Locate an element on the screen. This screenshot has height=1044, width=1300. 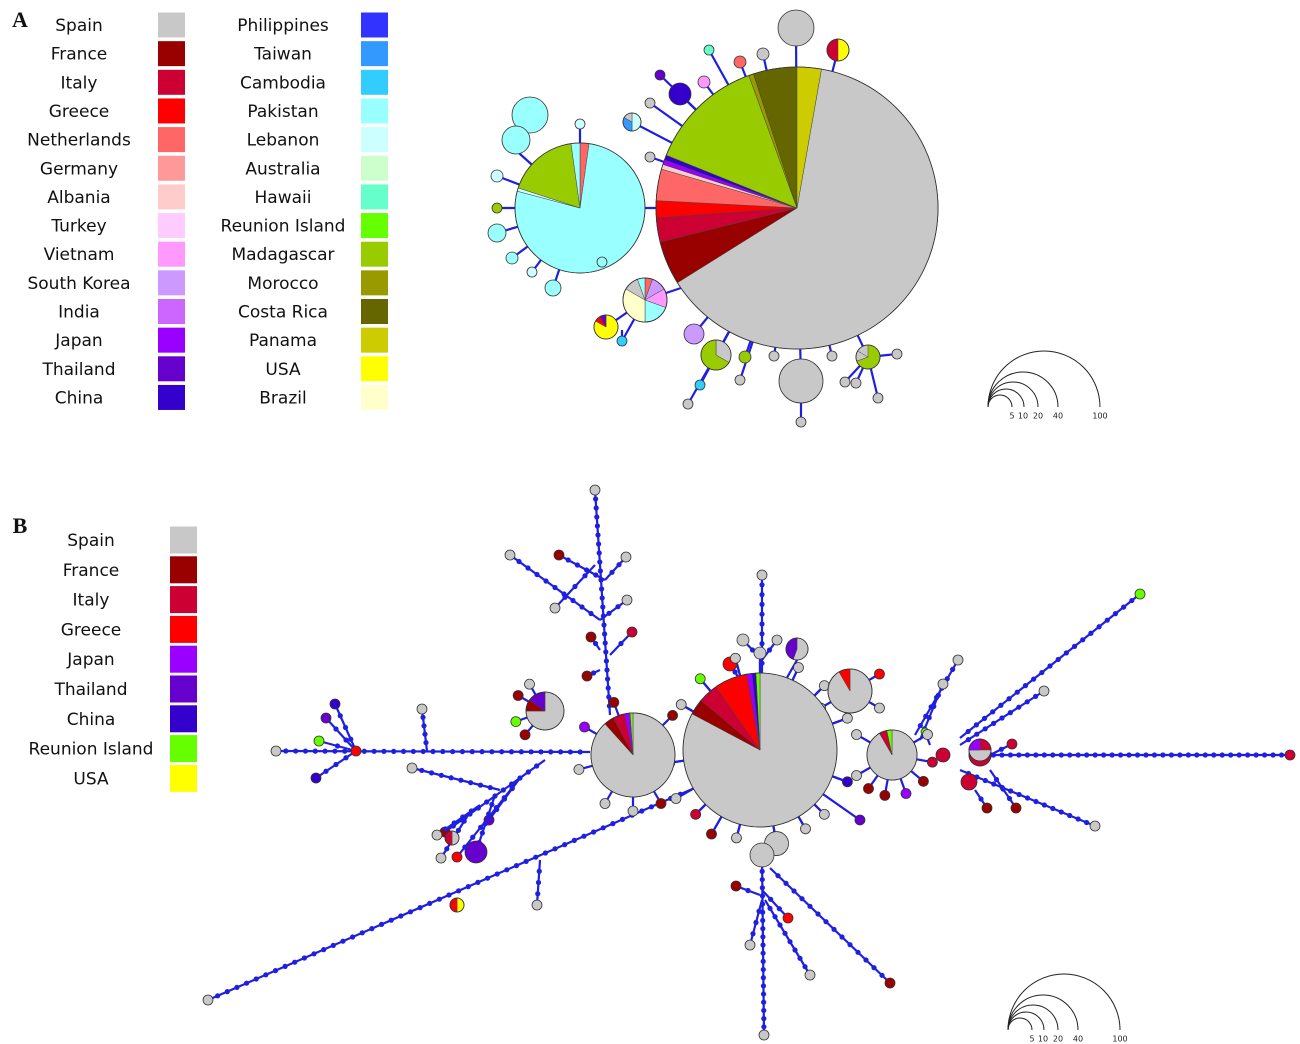
legend-label: Turkey is located at coordinates (78, 227).